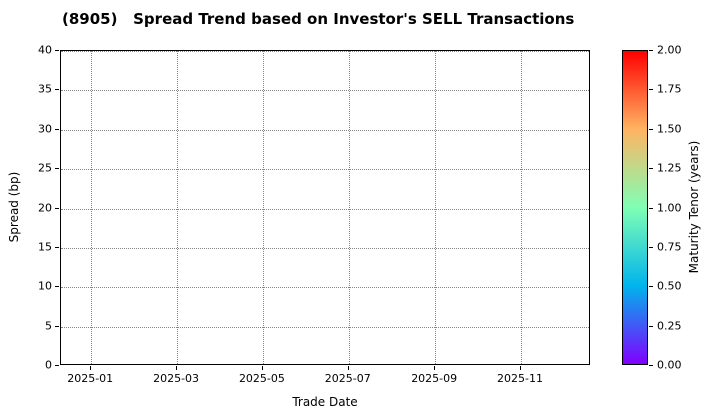 The image size is (720, 420). What do you see at coordinates (669, 89) in the screenshot?
I see `colorbar-tick-label: 1.75` at bounding box center [669, 89].